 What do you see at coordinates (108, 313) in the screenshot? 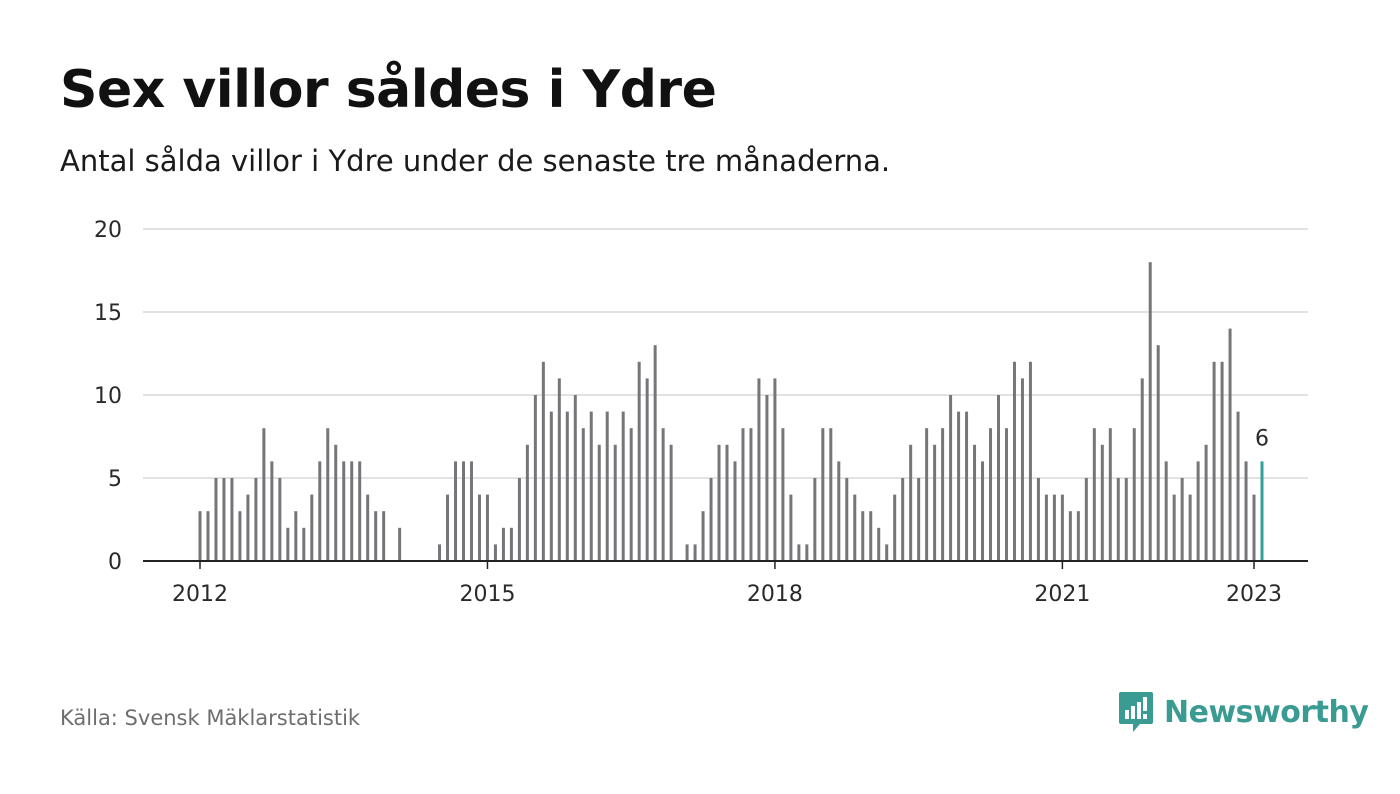
I see `y-tick-label: 15` at bounding box center [108, 313].